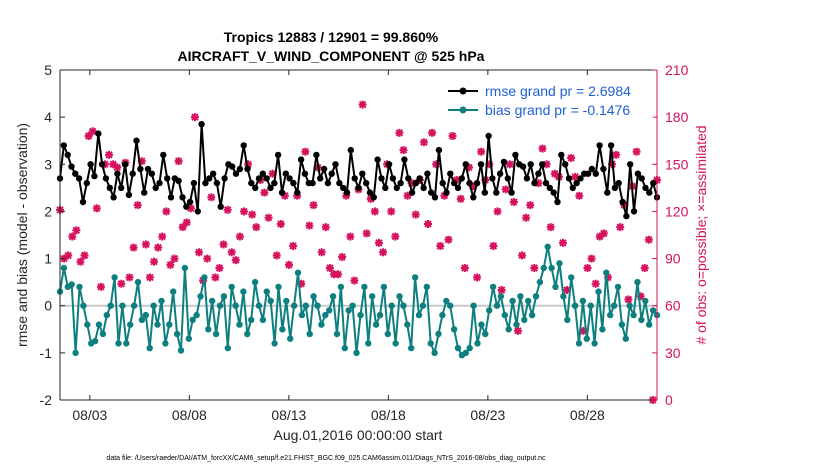  I want to click on left-tick-label: -2, so click(46, 400).